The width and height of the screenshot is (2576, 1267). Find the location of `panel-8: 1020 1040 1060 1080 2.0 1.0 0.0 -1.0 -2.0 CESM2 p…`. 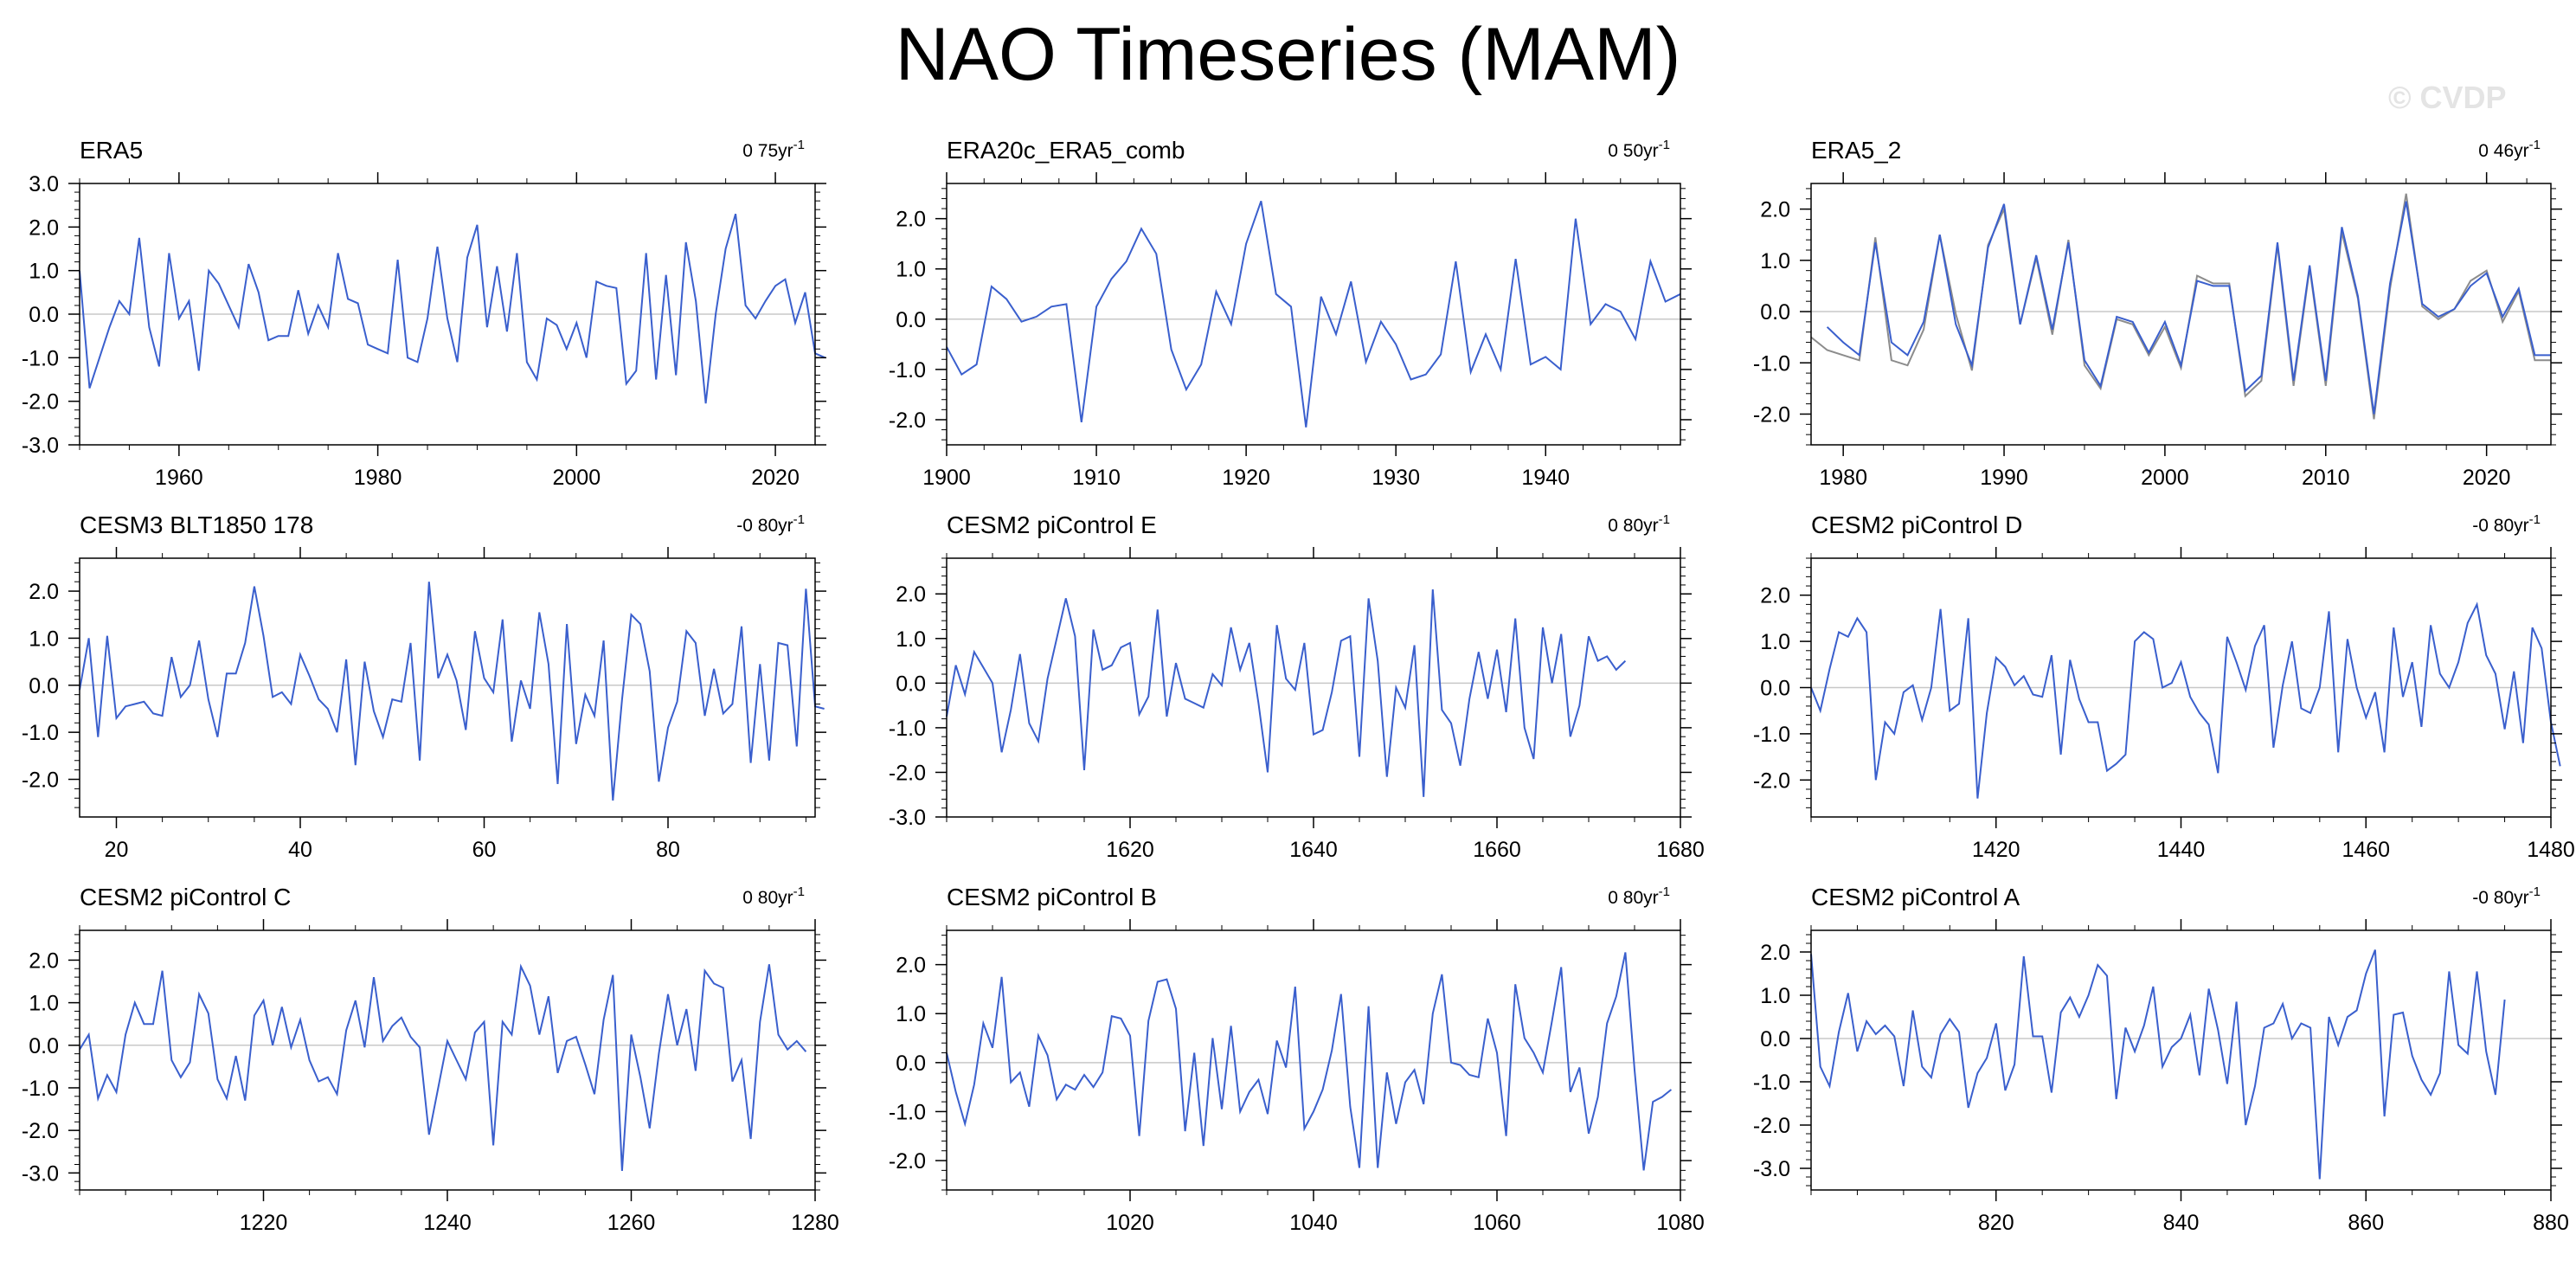

panel-8: 1020 1040 1060 1080 2.0 1.0 0.0 -1.0 -2.0 CESM2 p… is located at coordinates (1297, 1059).